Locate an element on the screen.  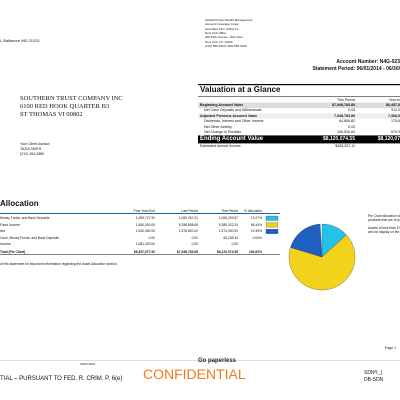
client-address: SOUTHERN TRUST COMPANY INC is located at coordinates (71, 98).